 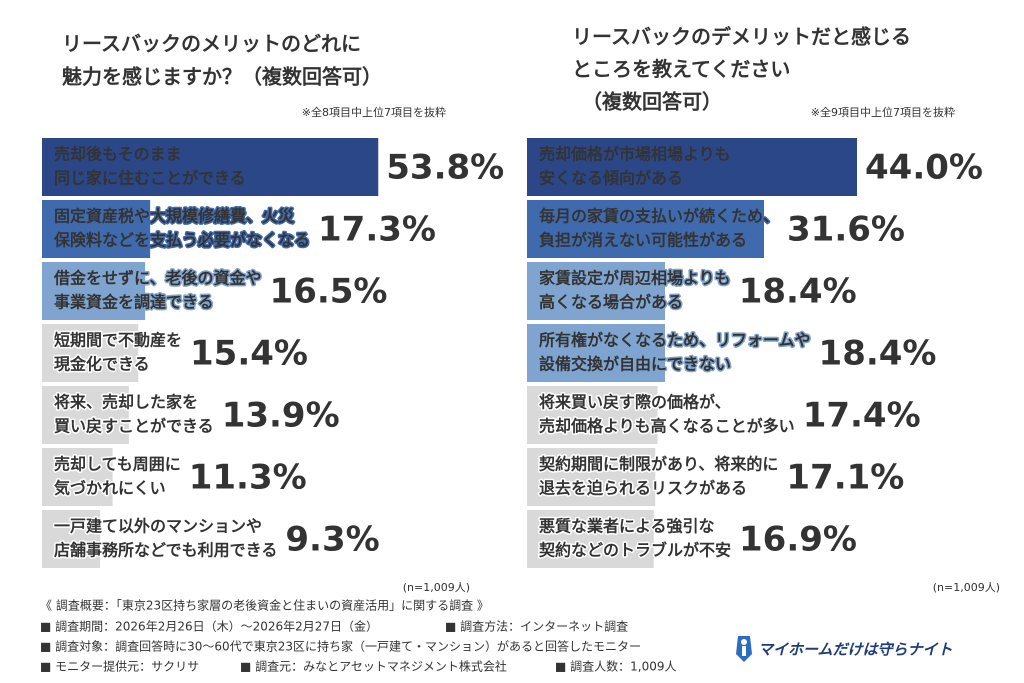 What do you see at coordinates (174, 216) in the screenshot?
I see `category-label: 固定資産税や大規模修繕費、火災` at bounding box center [174, 216].